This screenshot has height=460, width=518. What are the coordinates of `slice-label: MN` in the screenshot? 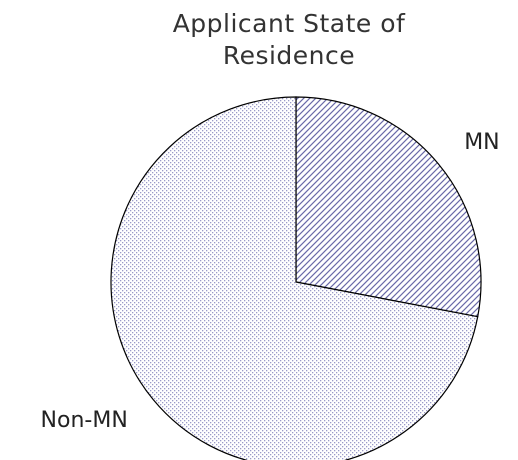 It's located at (481, 142).